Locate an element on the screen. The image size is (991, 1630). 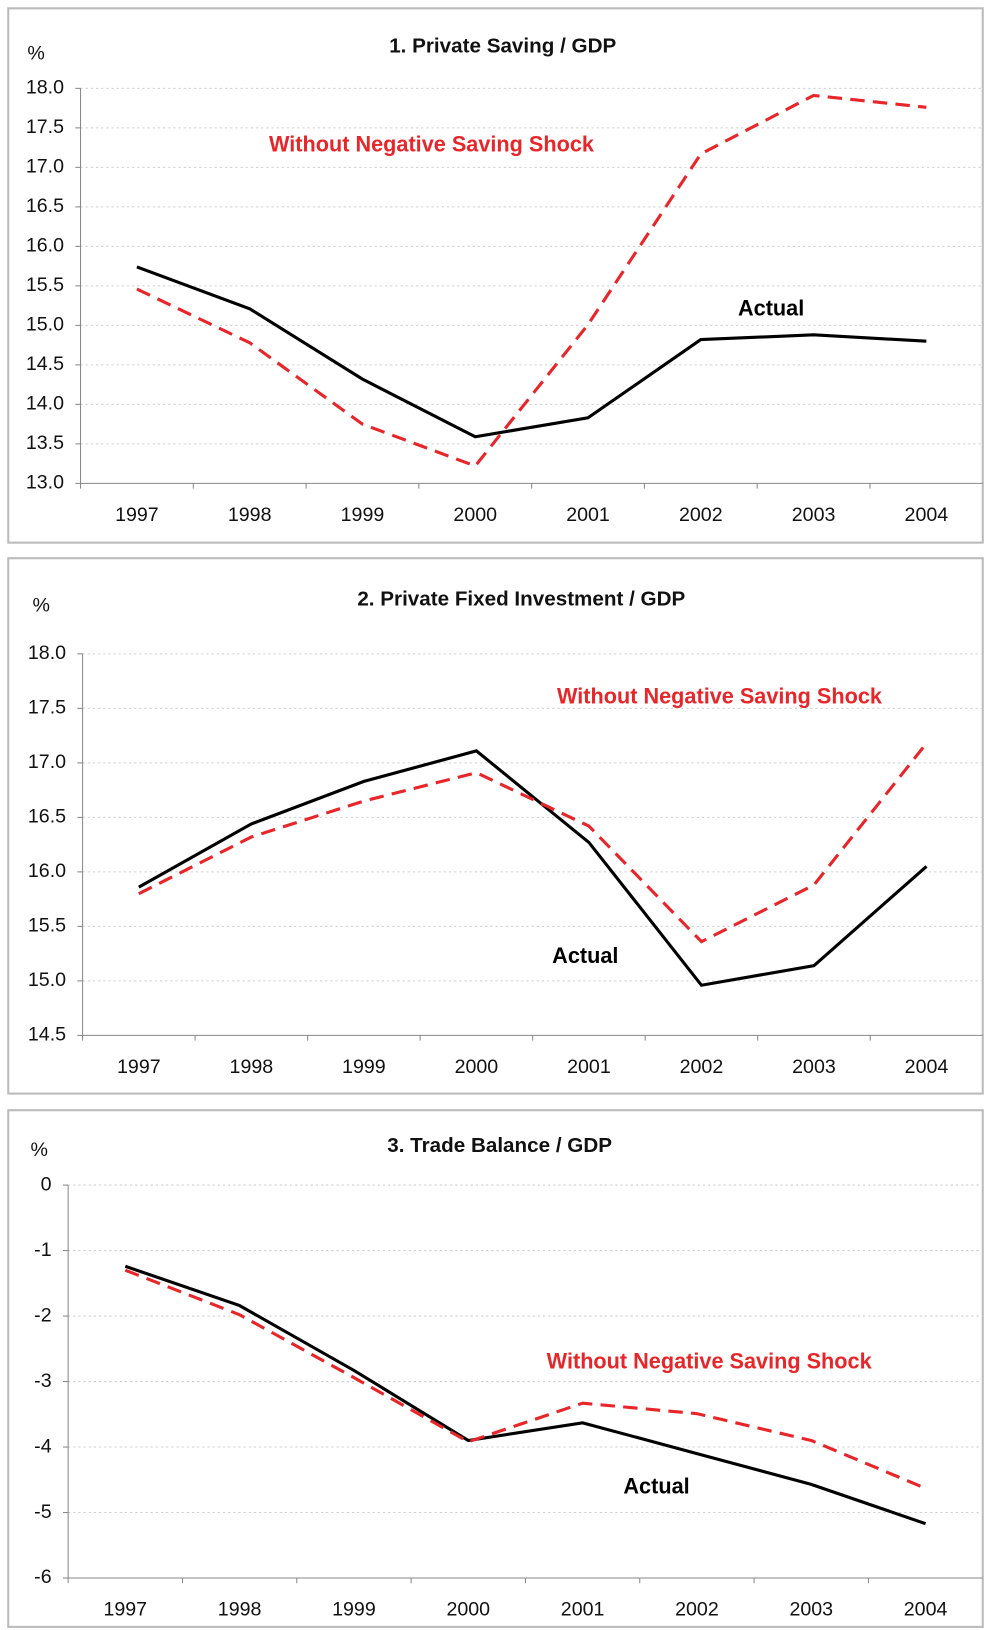
y-tick-label: -4 is located at coordinates (42, 1446).